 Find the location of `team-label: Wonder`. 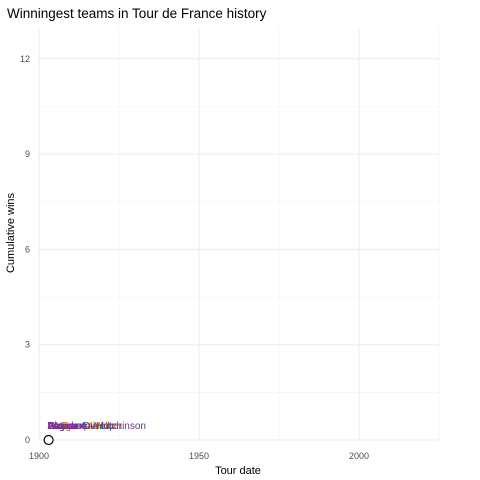

team-label: Wonder is located at coordinates (66, 426).